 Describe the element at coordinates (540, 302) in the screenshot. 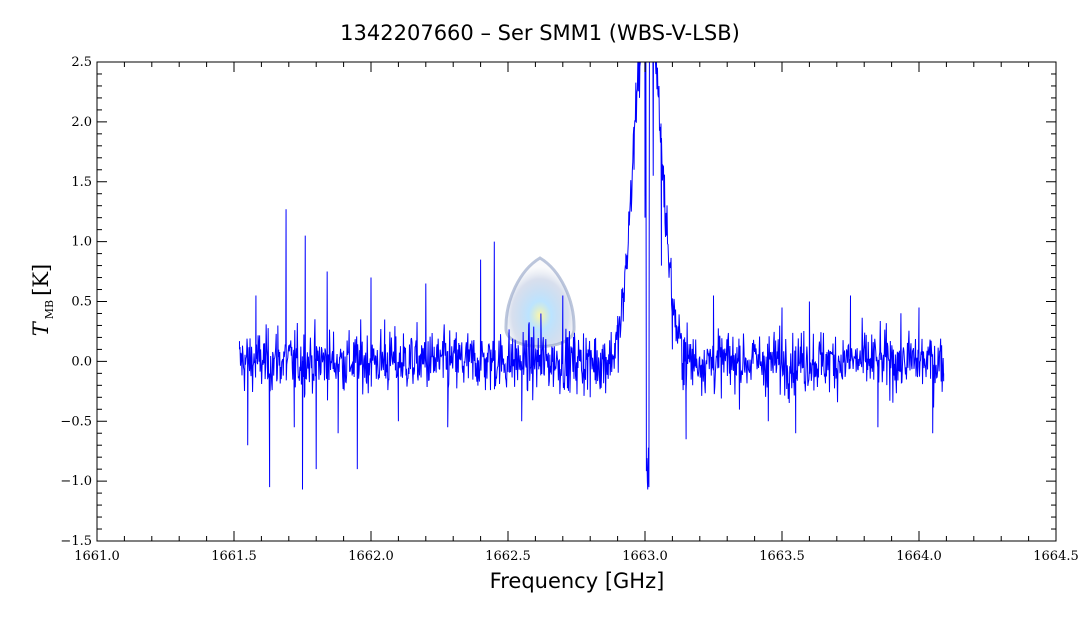

I see `watermark-overlay` at that location.